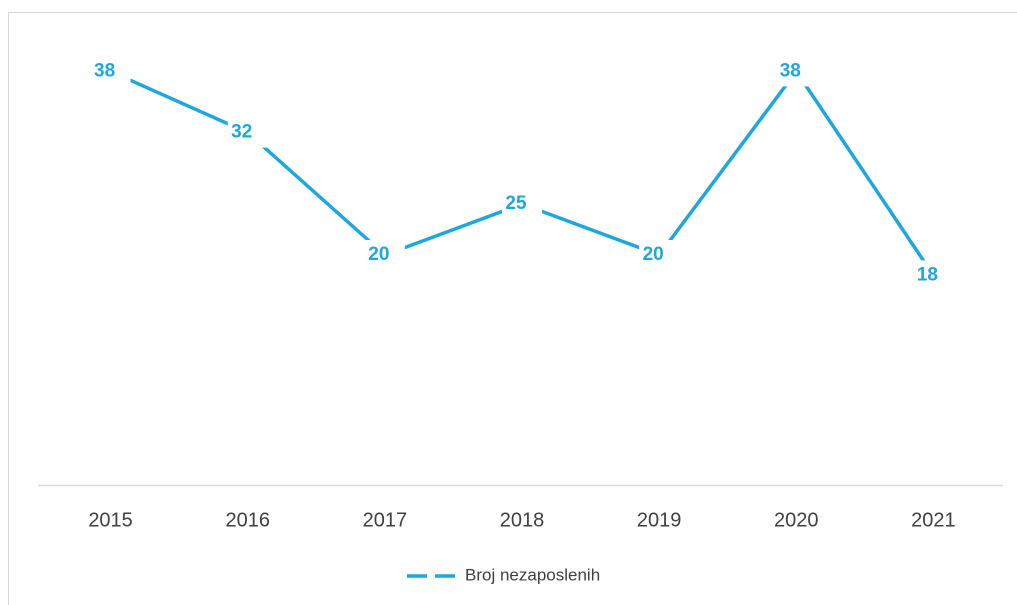 The height and width of the screenshot is (605, 1017). I want to click on x-tick-label: 2020, so click(796, 520).